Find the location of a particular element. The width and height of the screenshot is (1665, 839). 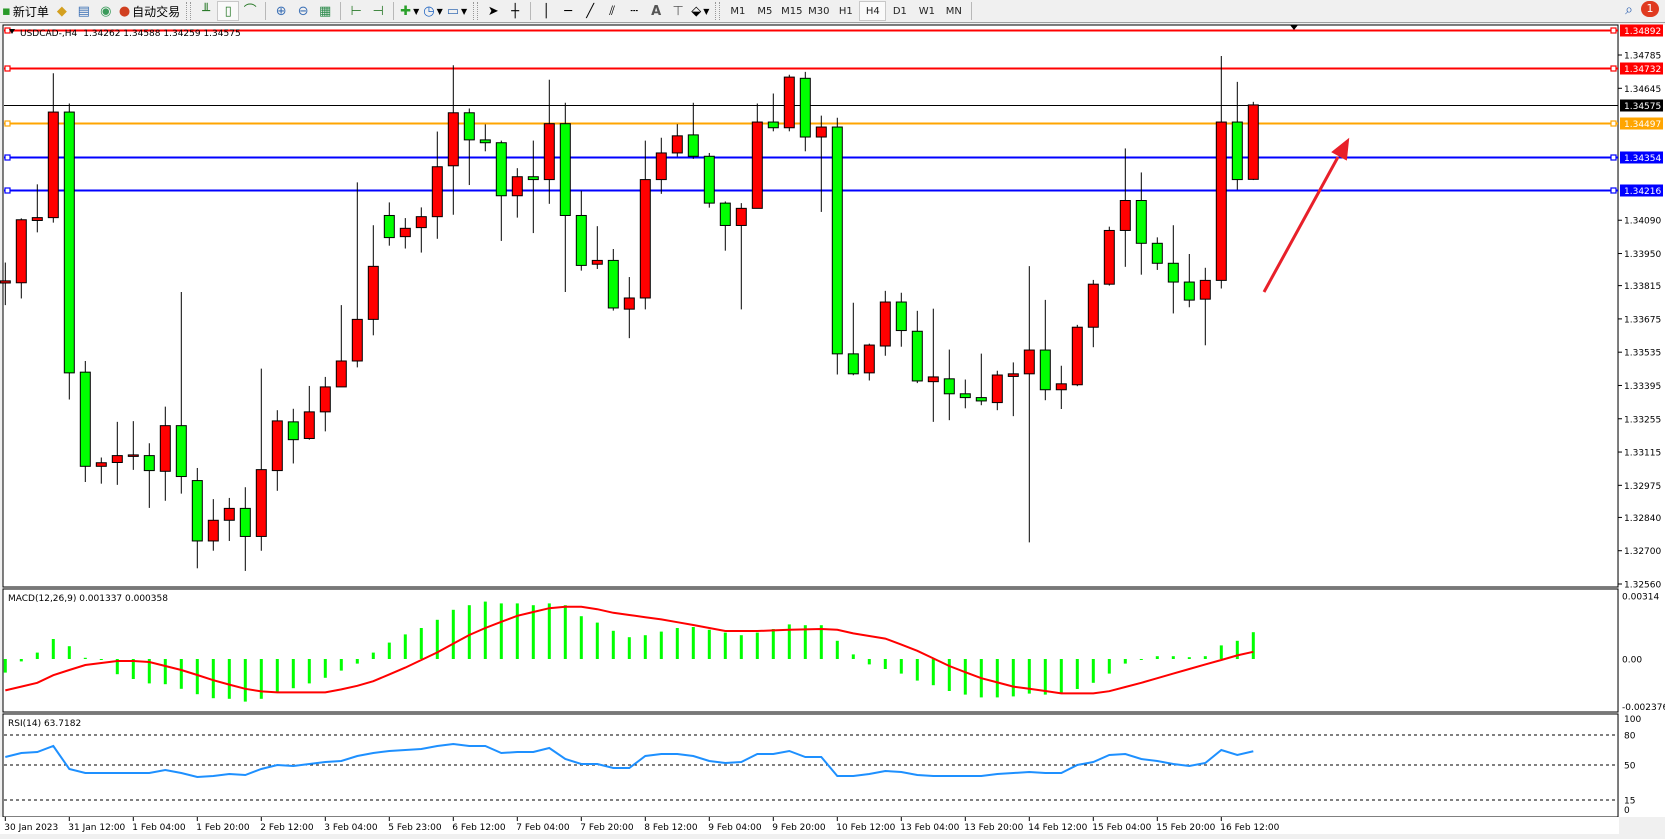

rsi-axis-label: 80 is located at coordinates (1630, 737).